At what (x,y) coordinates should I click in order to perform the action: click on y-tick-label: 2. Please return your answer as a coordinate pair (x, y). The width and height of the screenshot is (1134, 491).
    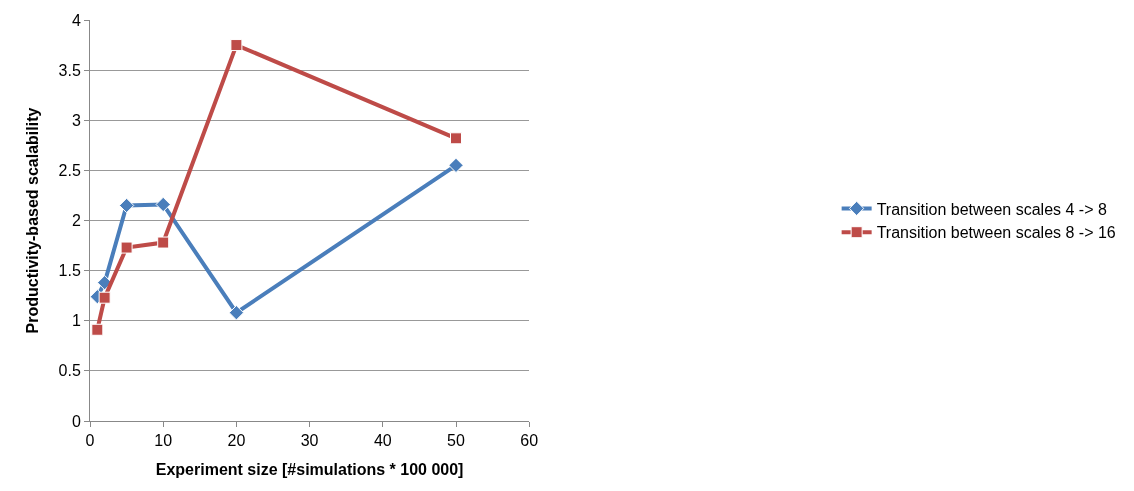
    Looking at the image, I should click on (76, 221).